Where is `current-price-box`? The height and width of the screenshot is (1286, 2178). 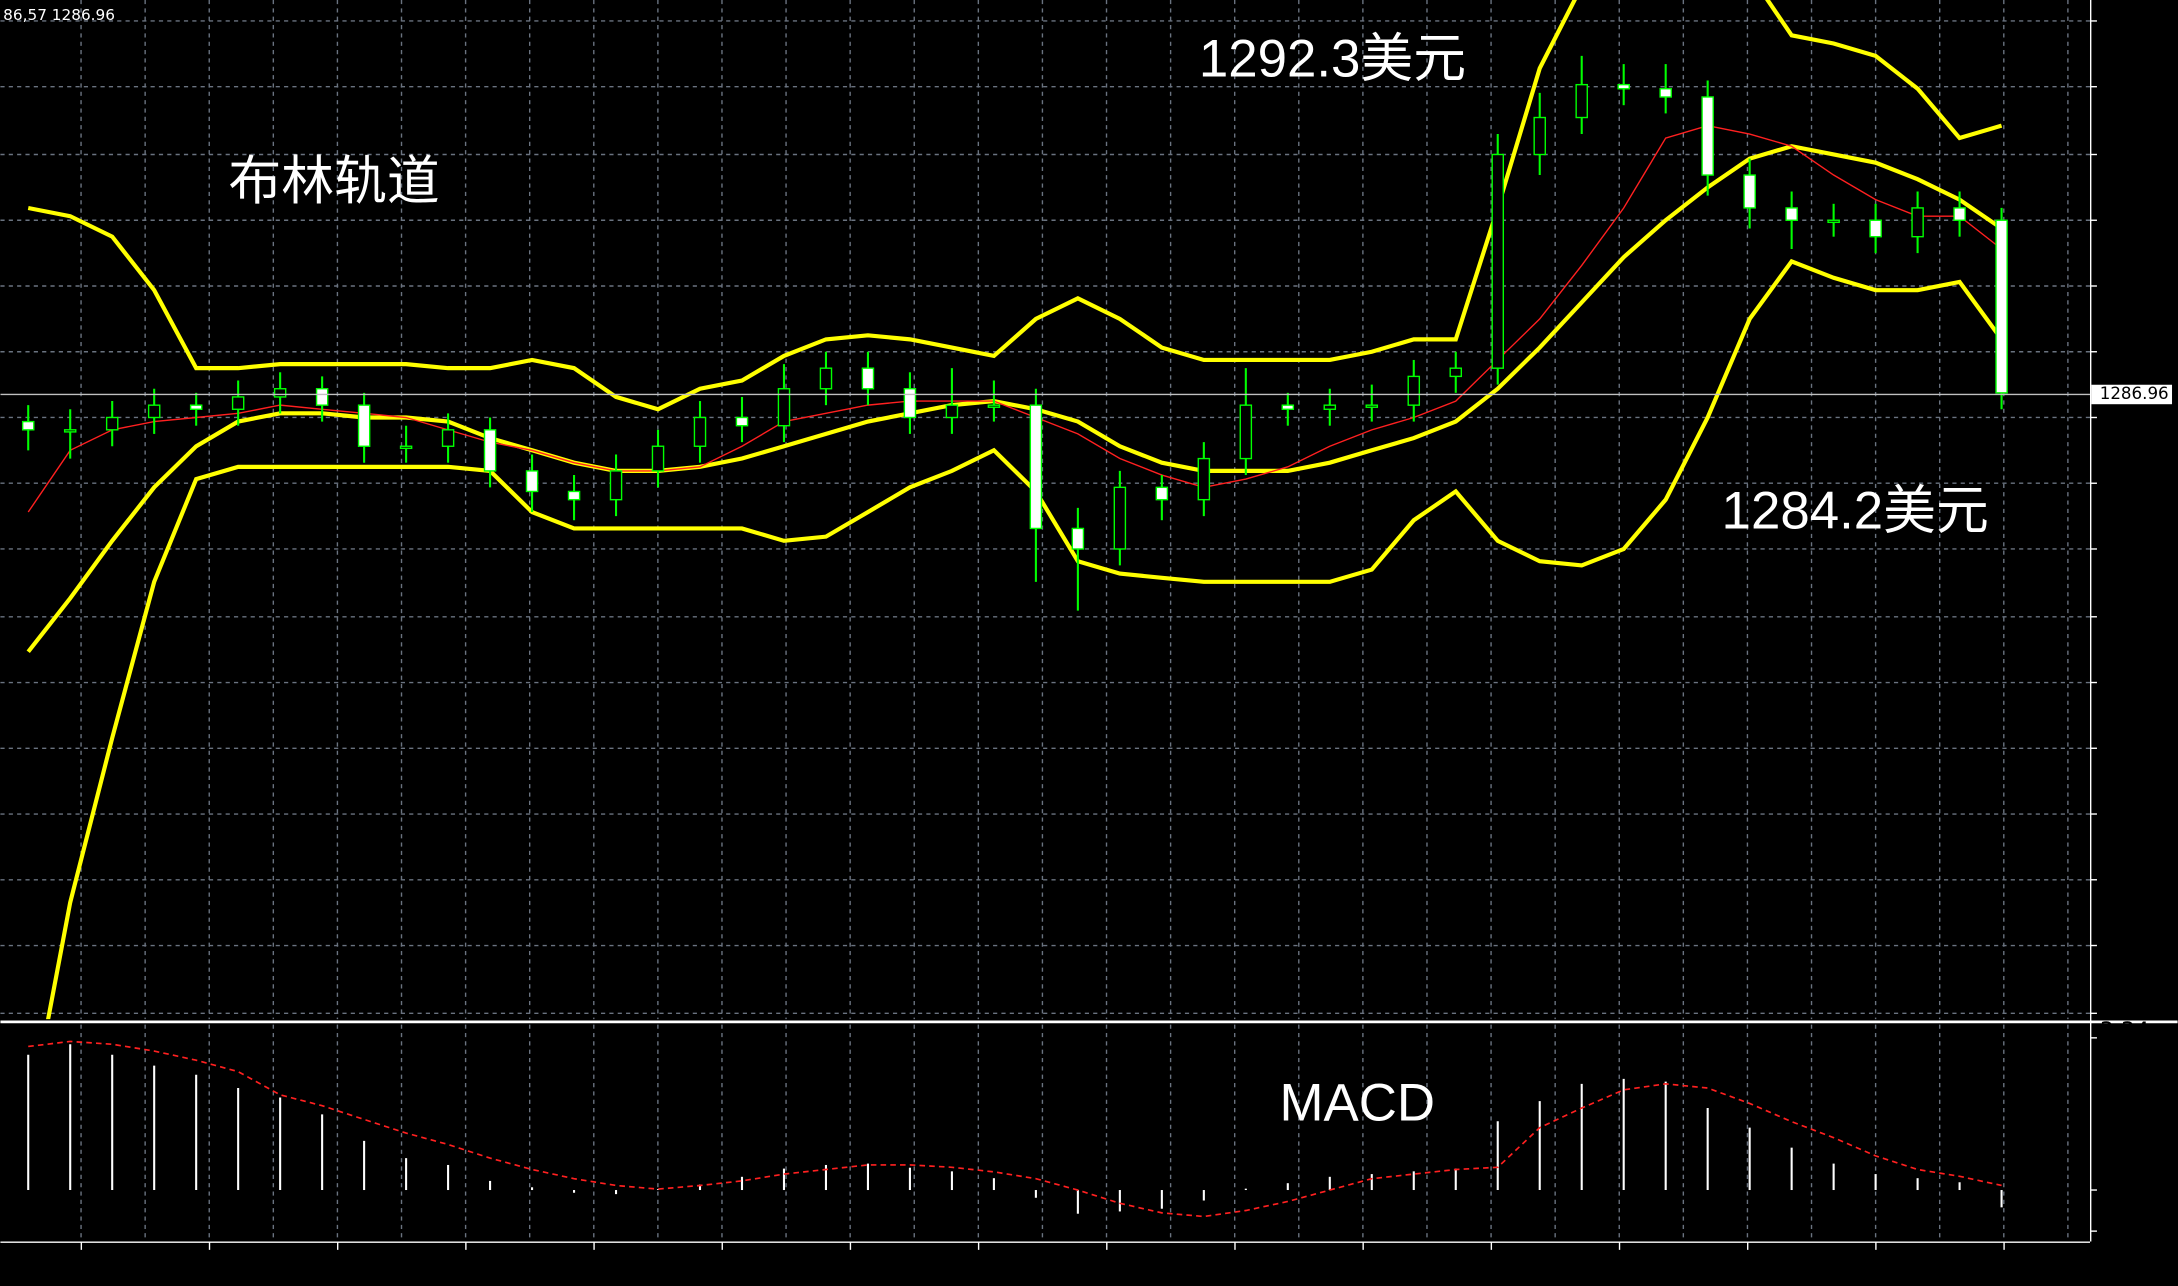 current-price-box is located at coordinates (2132, 394).